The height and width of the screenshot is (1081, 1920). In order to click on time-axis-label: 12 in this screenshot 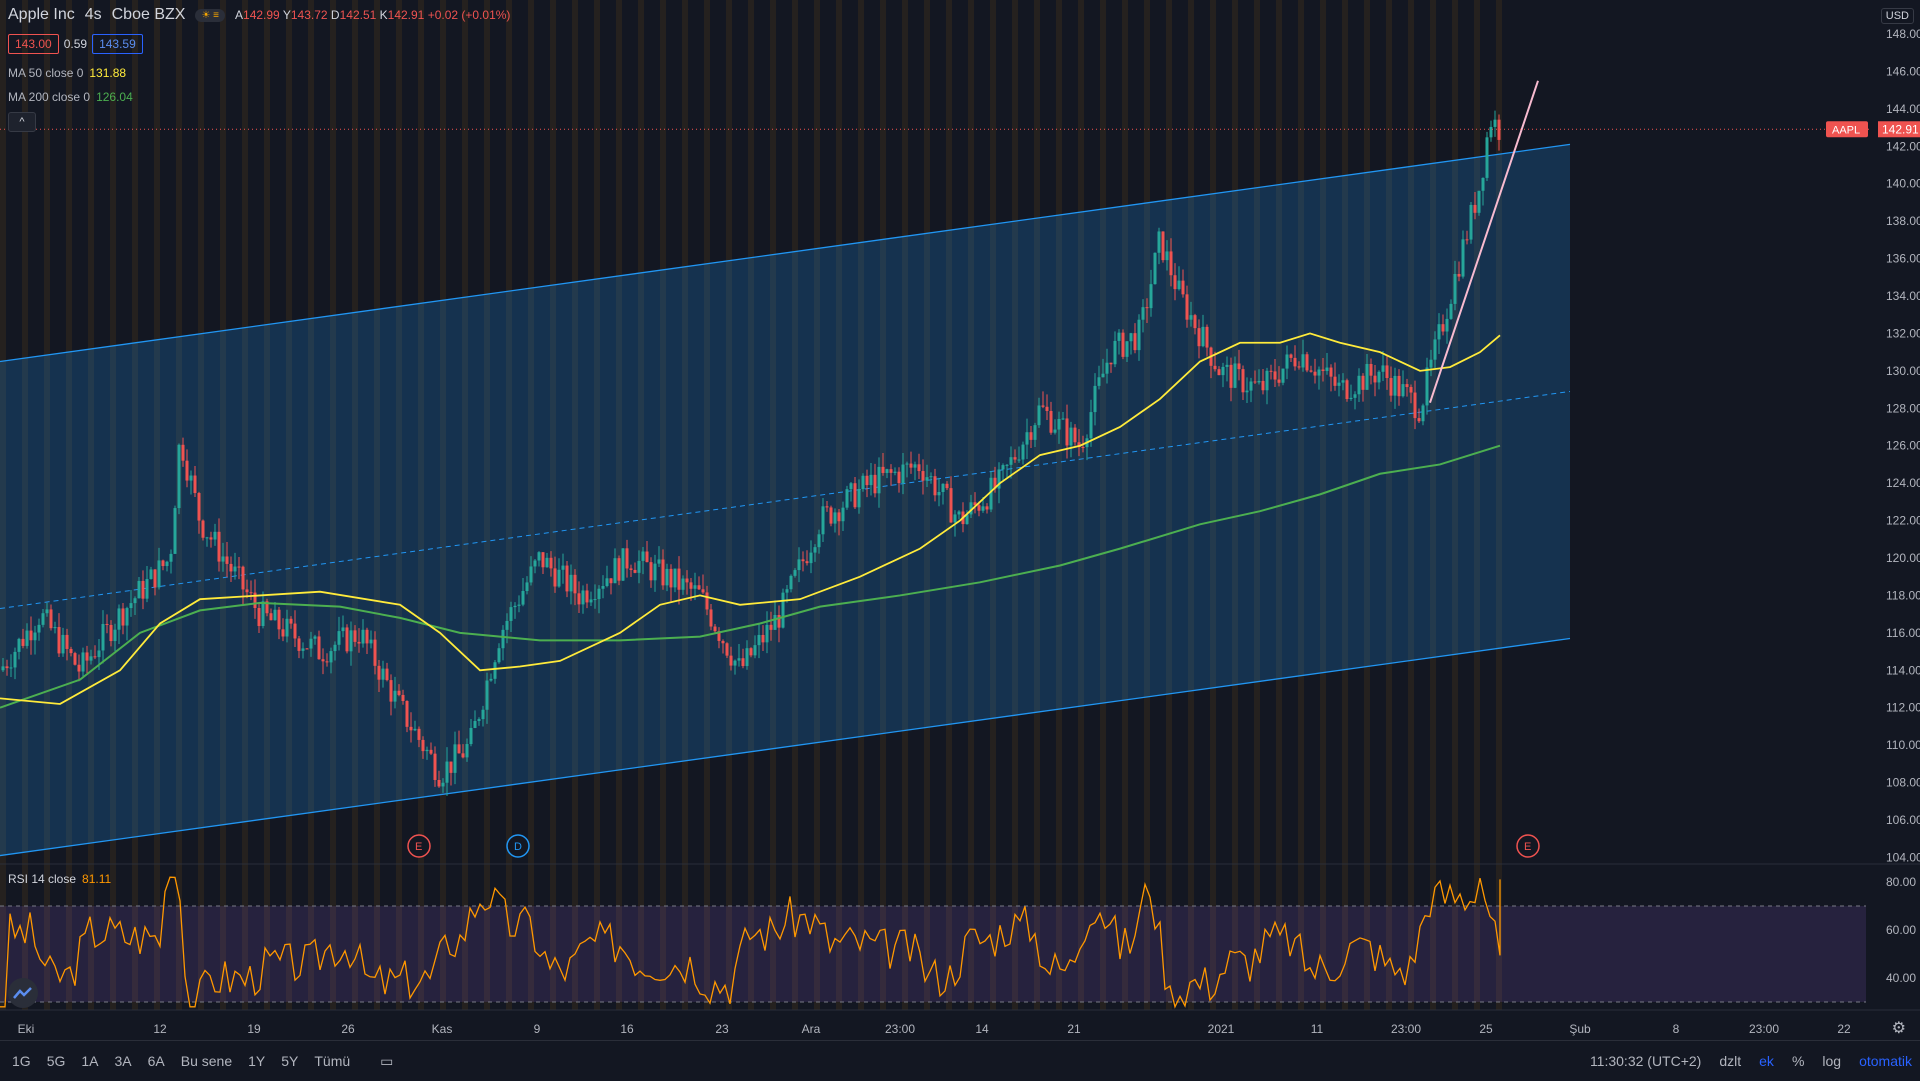, I will do `click(160, 1029)`.